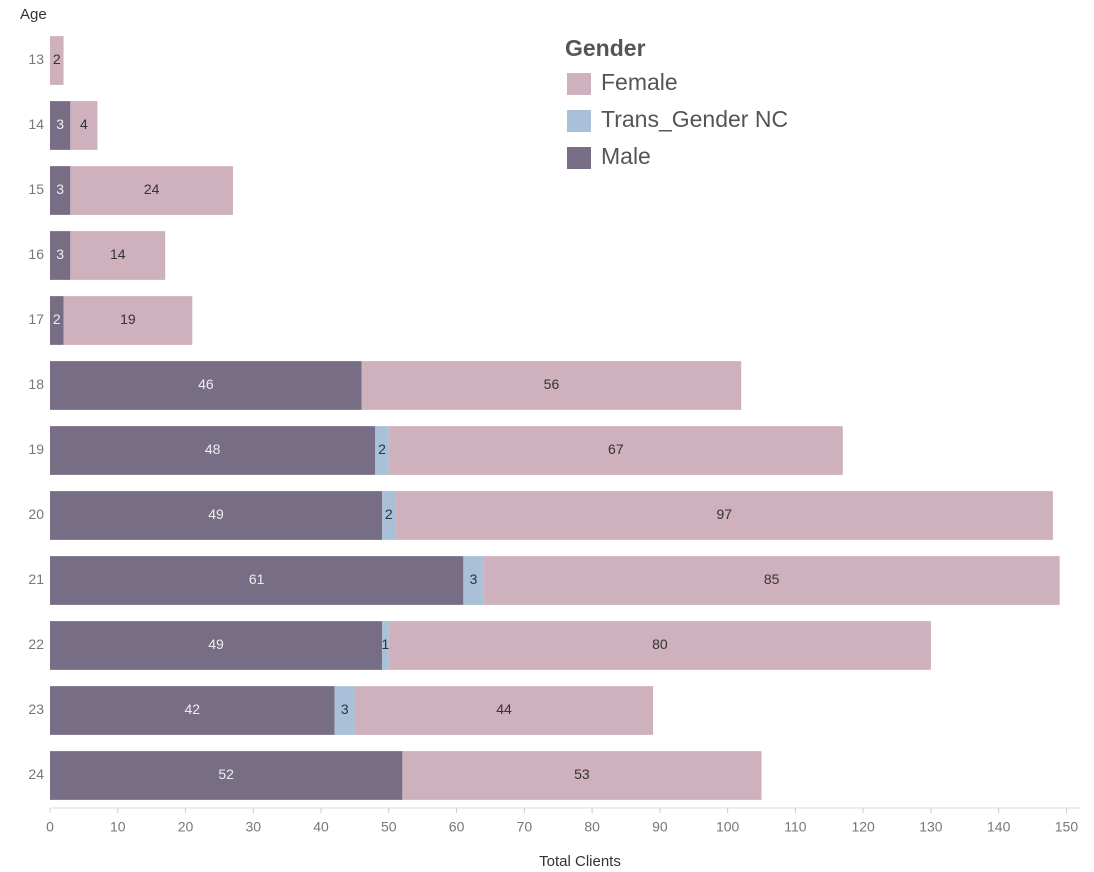  I want to click on data-label: 4, so click(84, 124).